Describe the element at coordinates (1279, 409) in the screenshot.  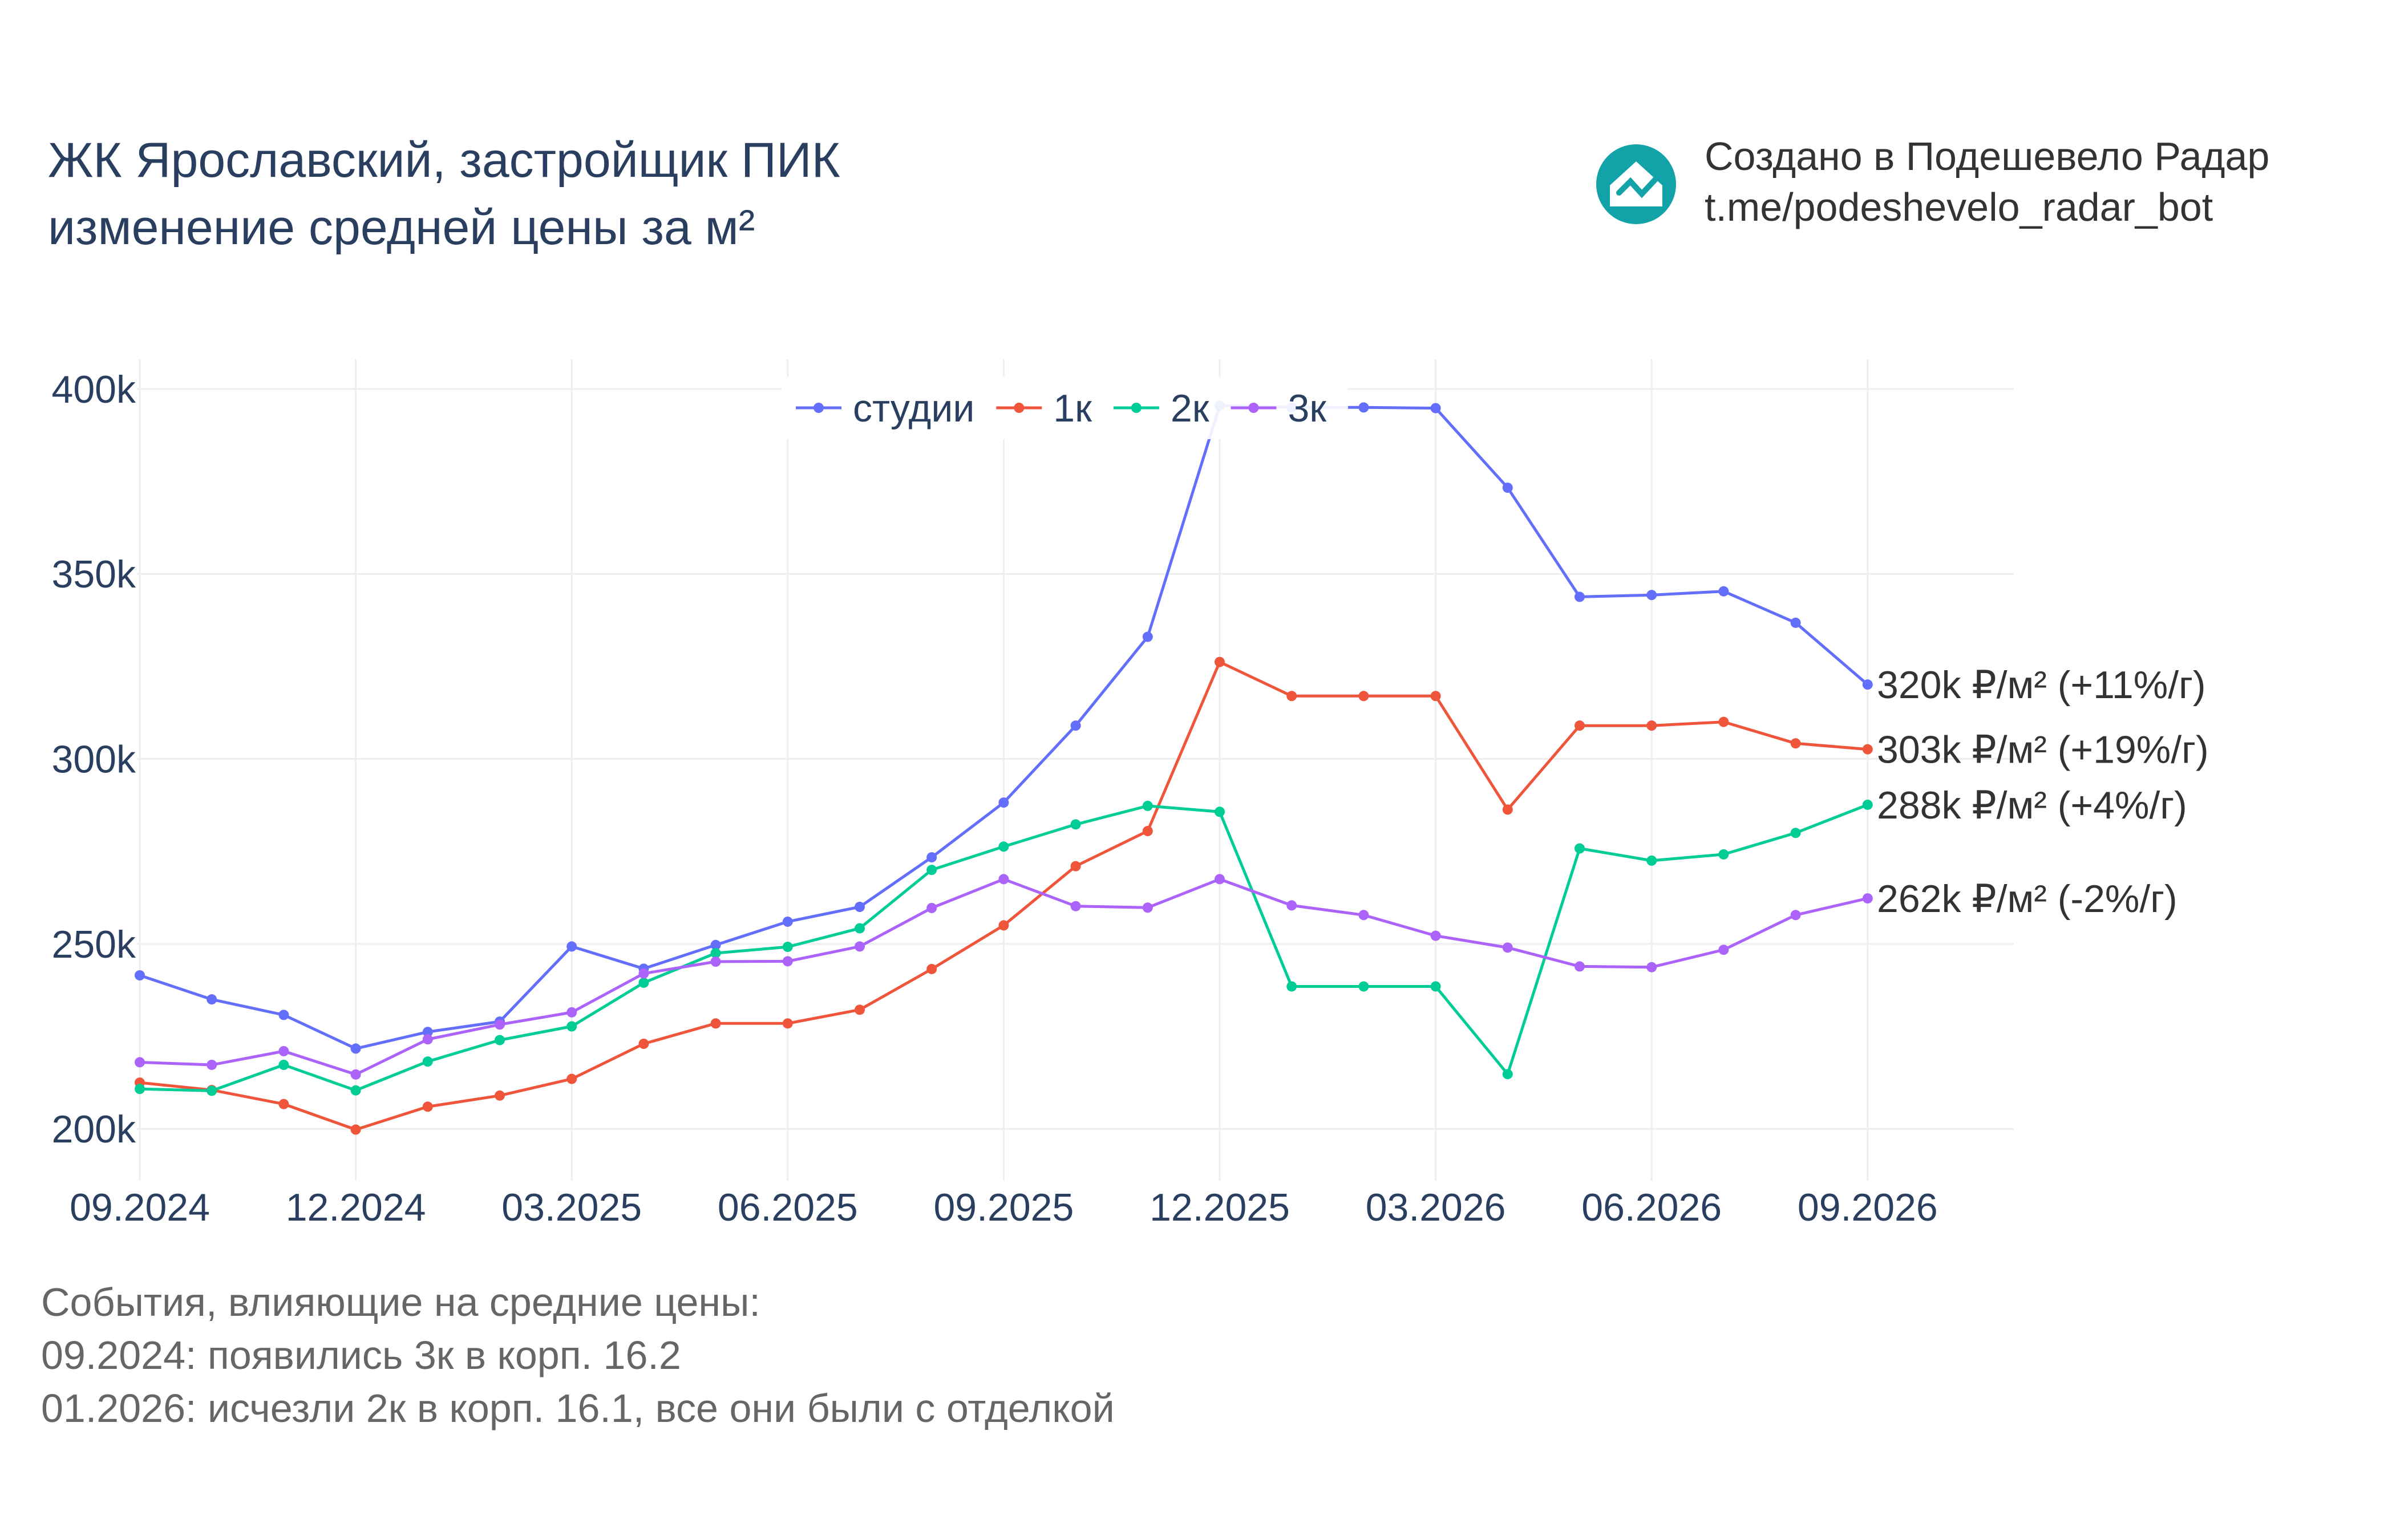
I see `legend-item-3к: 3к` at that location.